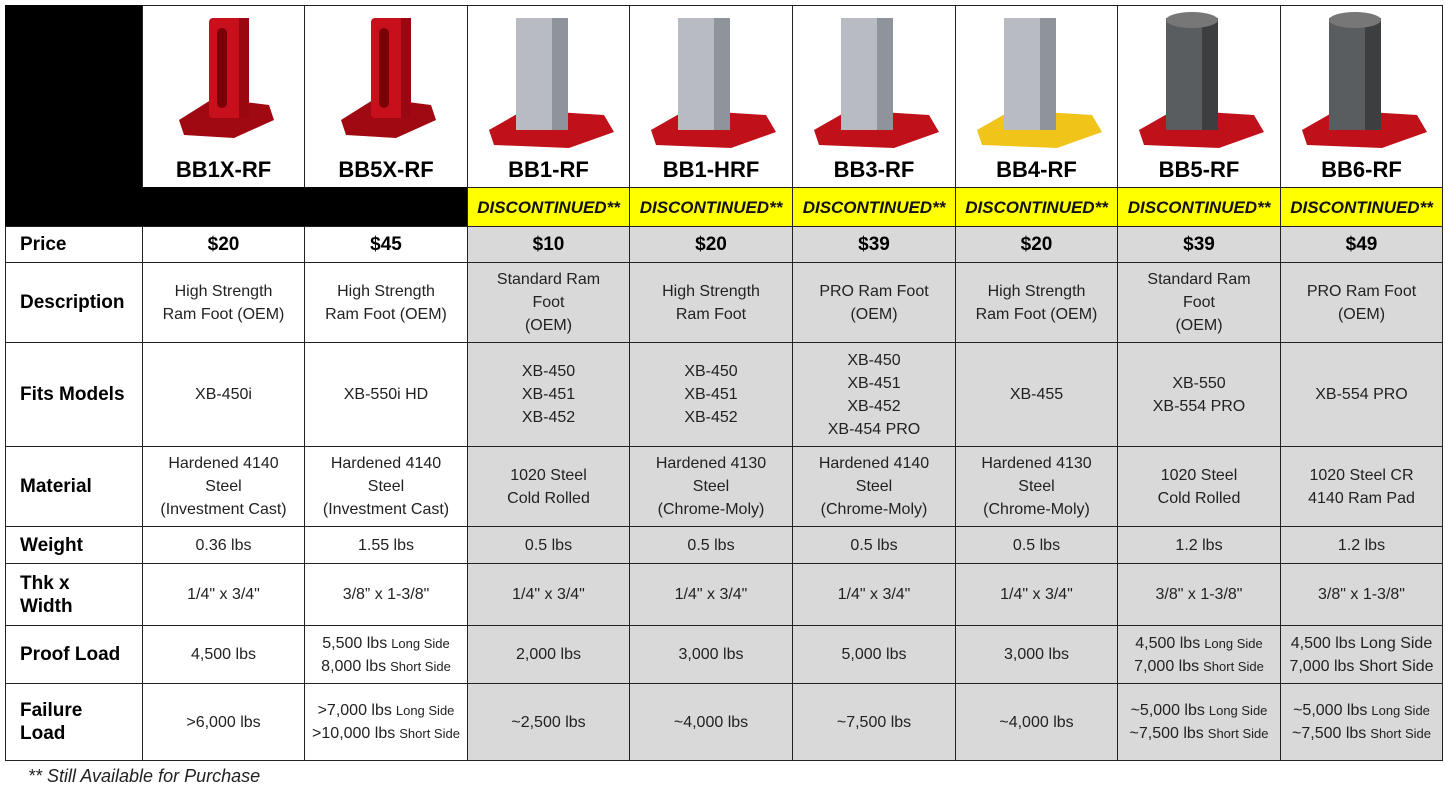 This screenshot has height=787, width=1445. What do you see at coordinates (874, 394) in the screenshot?
I see `fits: XB-450 XB-451 XB-452 XB-454 PRO` at bounding box center [874, 394].